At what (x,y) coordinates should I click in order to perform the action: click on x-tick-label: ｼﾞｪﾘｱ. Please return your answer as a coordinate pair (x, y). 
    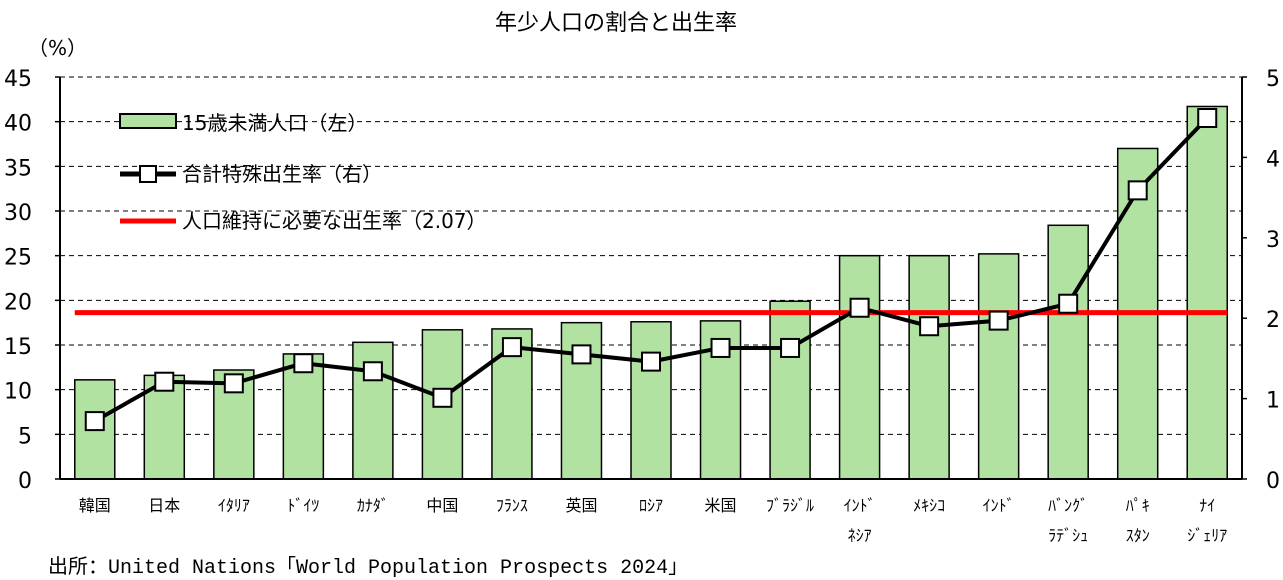
    Looking at the image, I should click on (1207, 535).